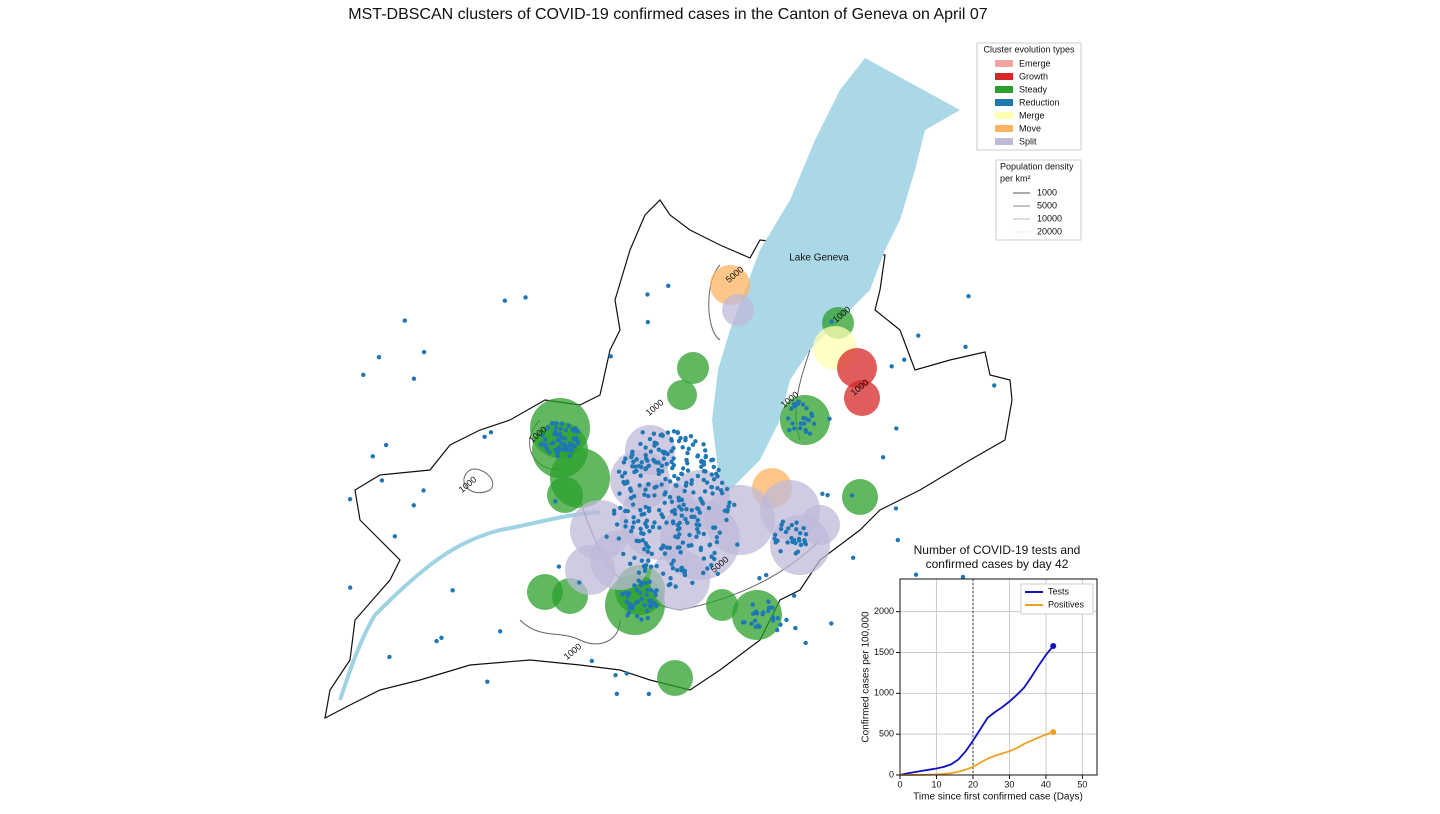 This screenshot has width=1440, height=814. Describe the element at coordinates (1029, 96) in the screenshot. I see `legend-box` at that location.